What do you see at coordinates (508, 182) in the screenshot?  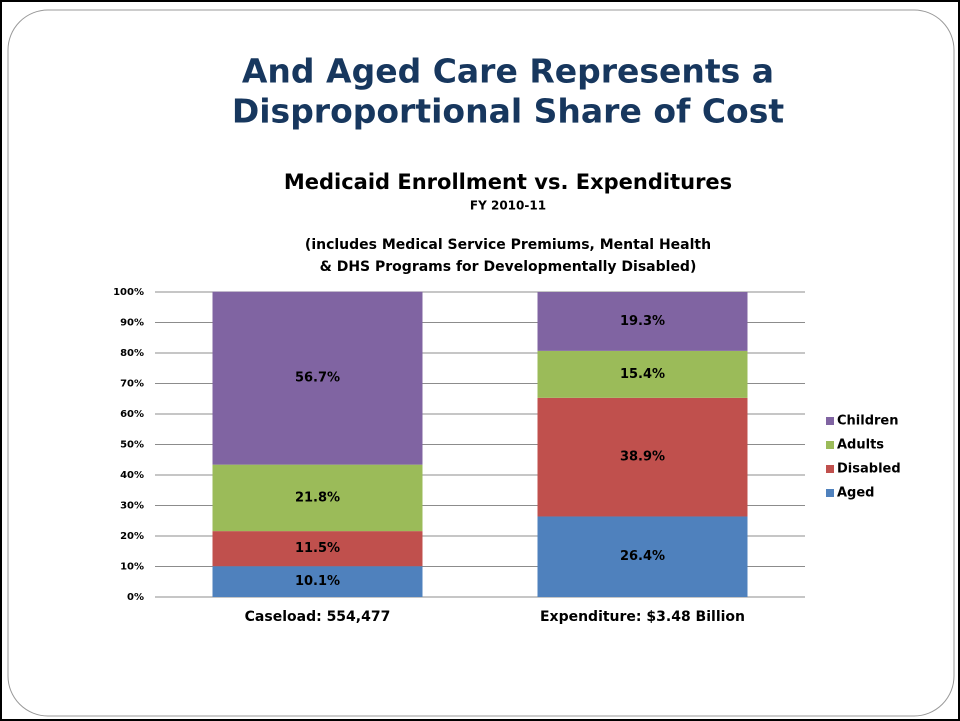 I see `chart-title: Medicaid Enrollment vs. Expenditures` at bounding box center [508, 182].